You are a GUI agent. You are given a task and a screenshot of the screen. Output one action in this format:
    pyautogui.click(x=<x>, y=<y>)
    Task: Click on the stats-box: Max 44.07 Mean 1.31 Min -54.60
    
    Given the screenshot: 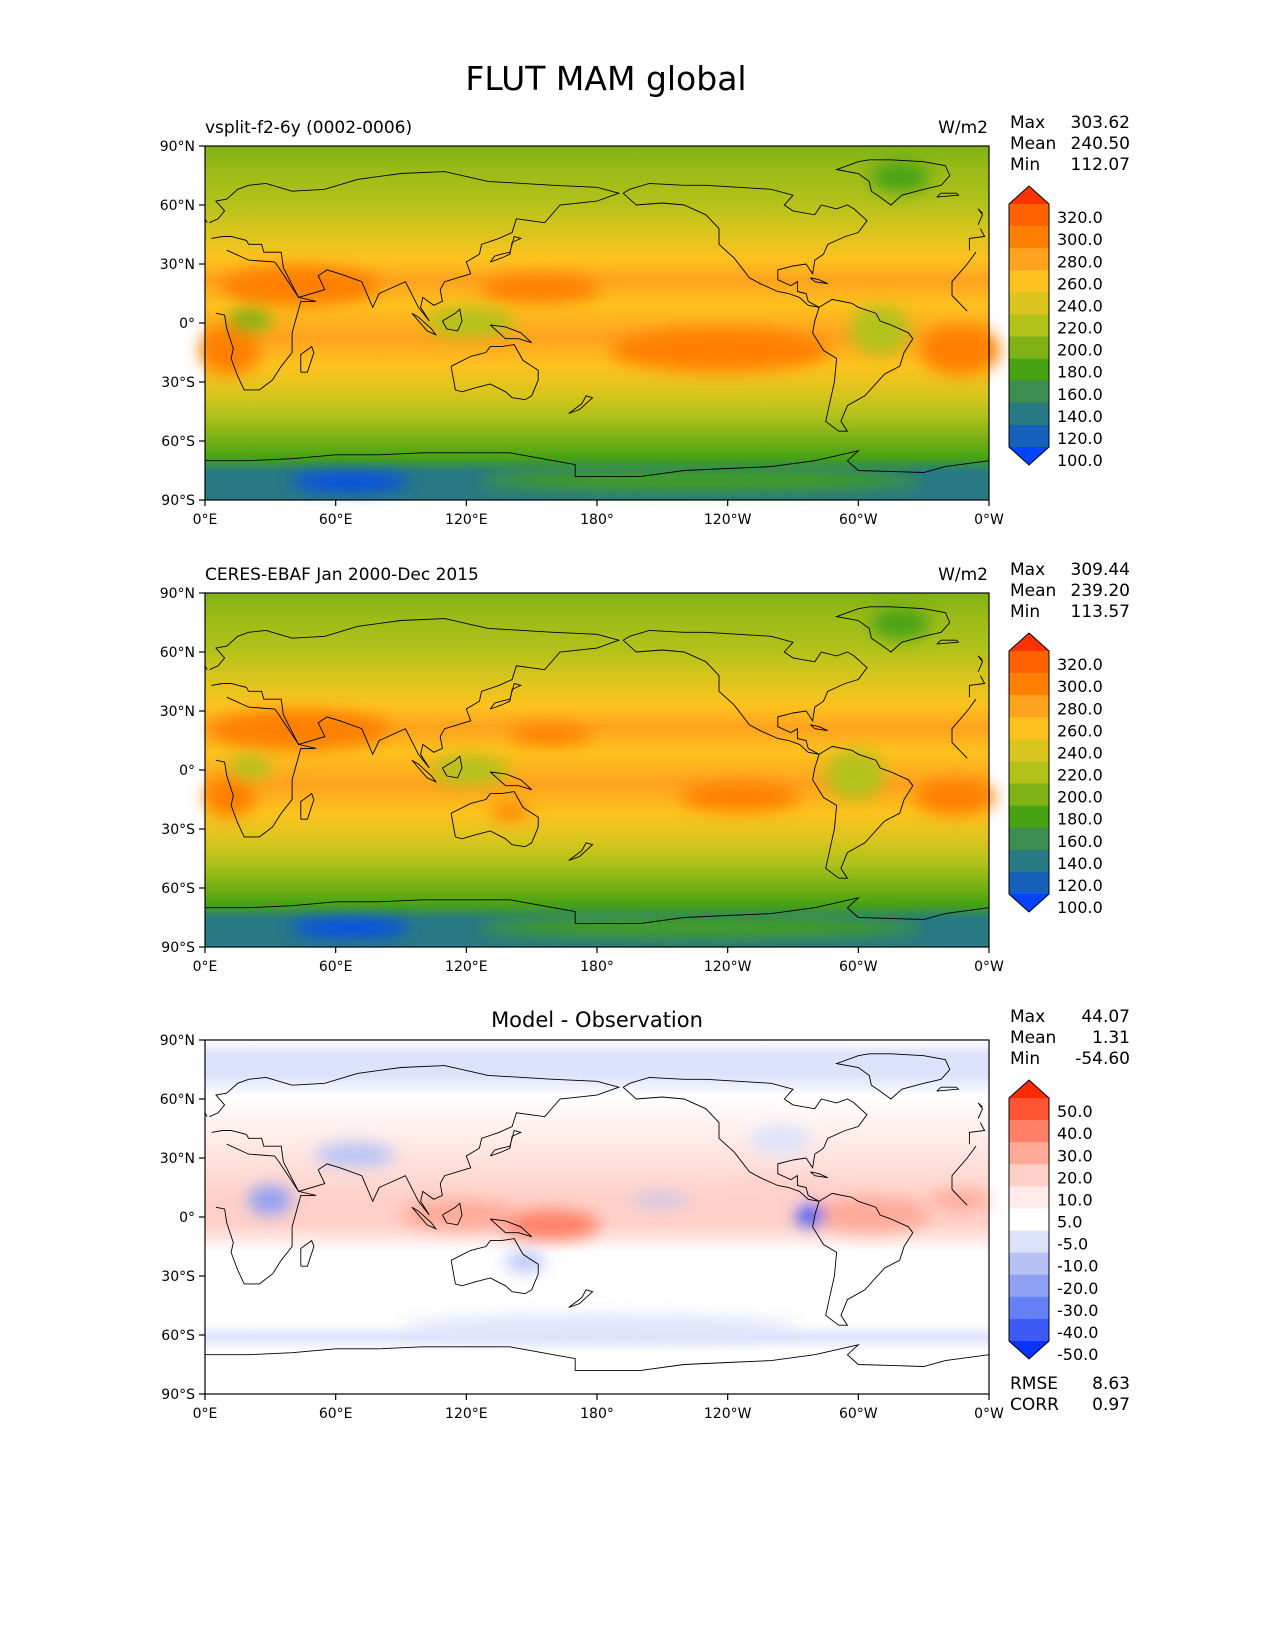 What is the action you would take?
    pyautogui.click(x=1070, y=1038)
    